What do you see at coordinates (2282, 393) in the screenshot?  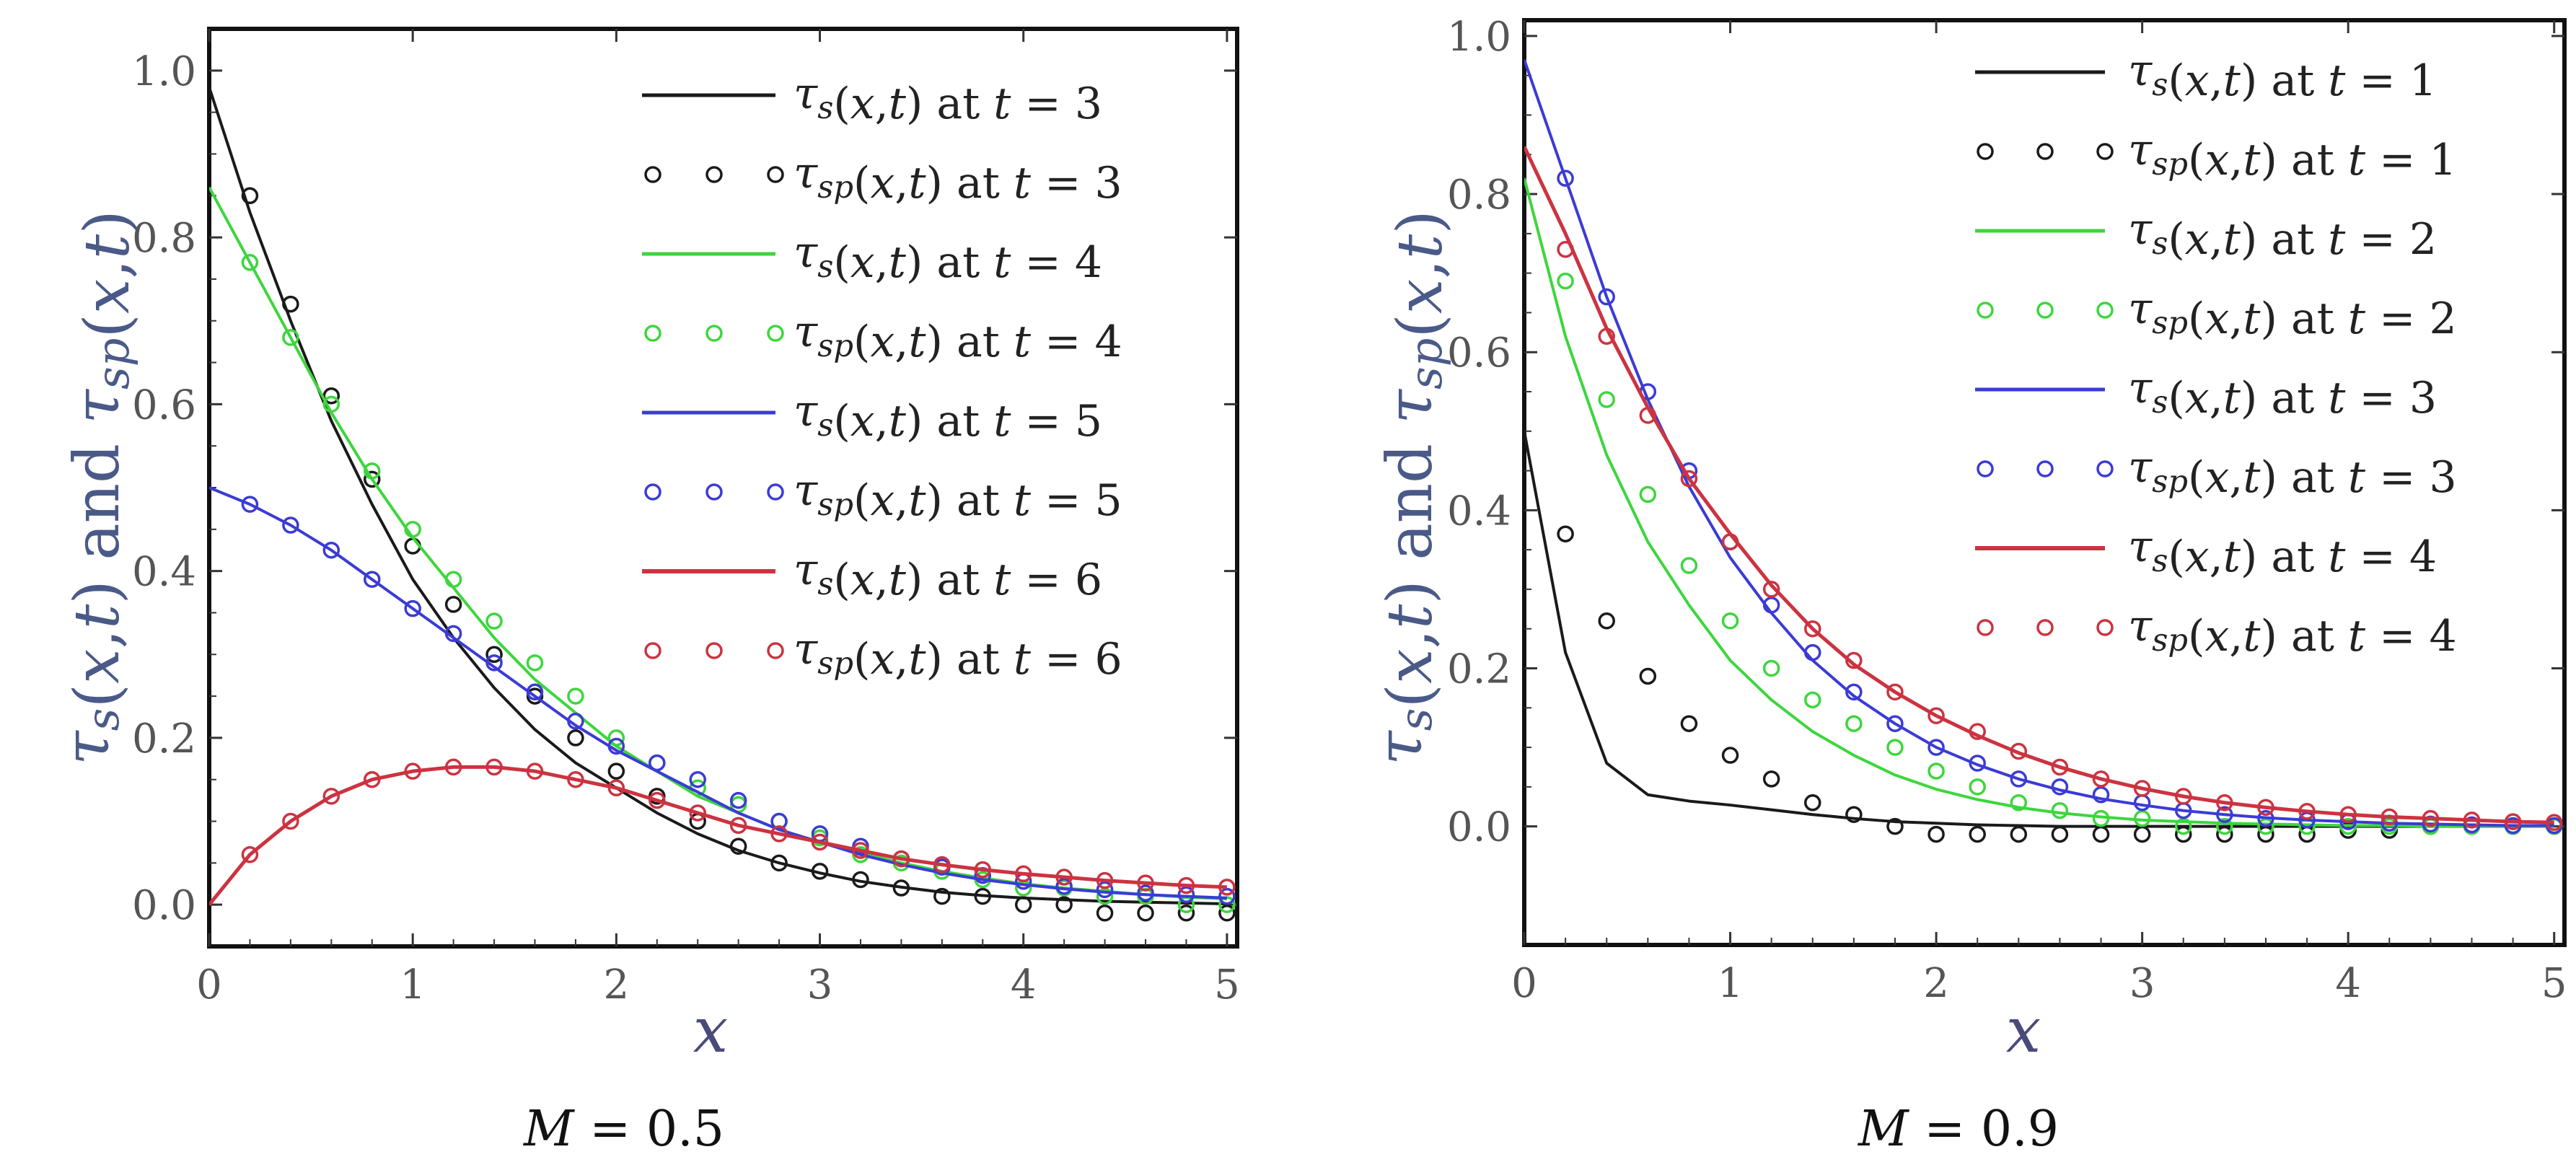 I see `legend-entry: τs(x,t) at t = 3` at bounding box center [2282, 393].